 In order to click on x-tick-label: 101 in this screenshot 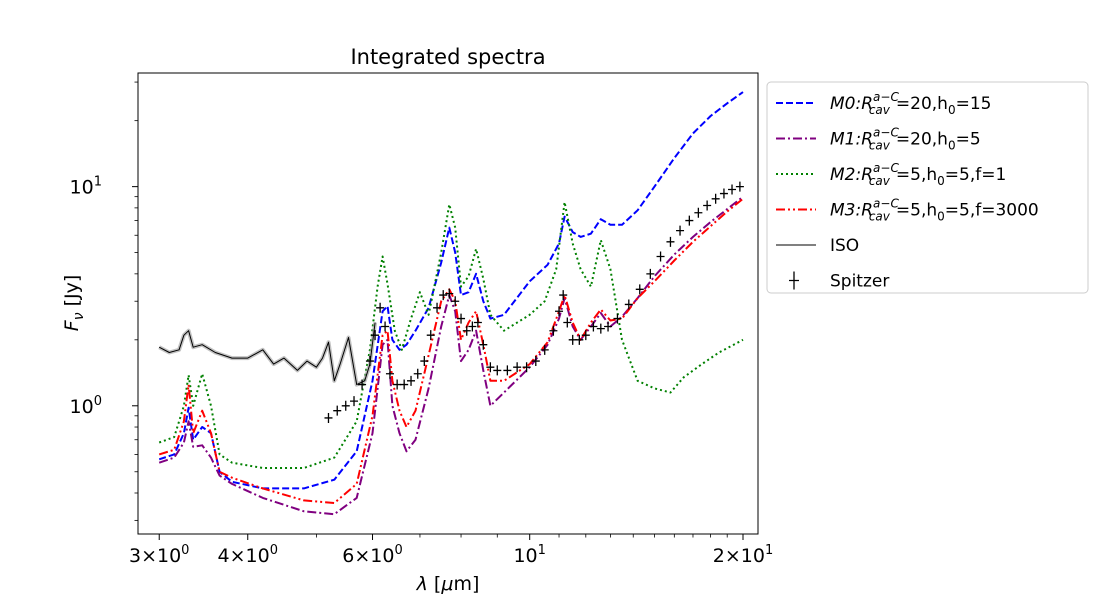, I will do `click(529, 555)`.